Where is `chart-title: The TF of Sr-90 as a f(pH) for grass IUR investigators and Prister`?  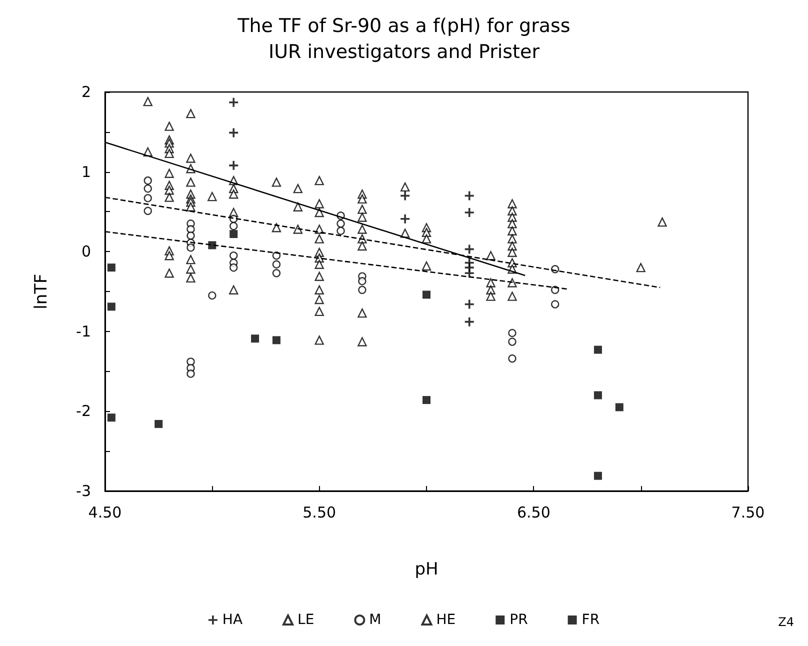 chart-title: The TF of Sr-90 as a f(pH) for grass IUR investigators and Prister is located at coordinates (403, 39).